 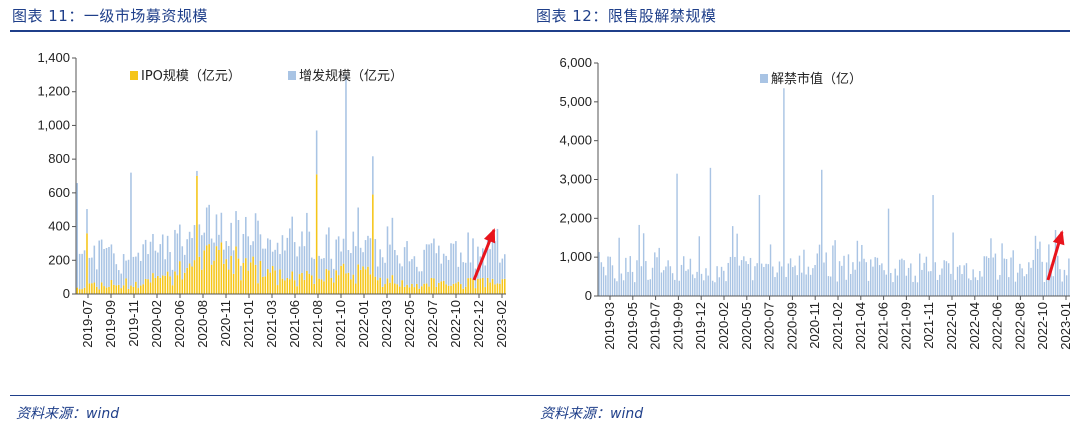 What do you see at coordinates (110, 324) in the screenshot?
I see `x-tick-label: 2019-09` at bounding box center [110, 324].